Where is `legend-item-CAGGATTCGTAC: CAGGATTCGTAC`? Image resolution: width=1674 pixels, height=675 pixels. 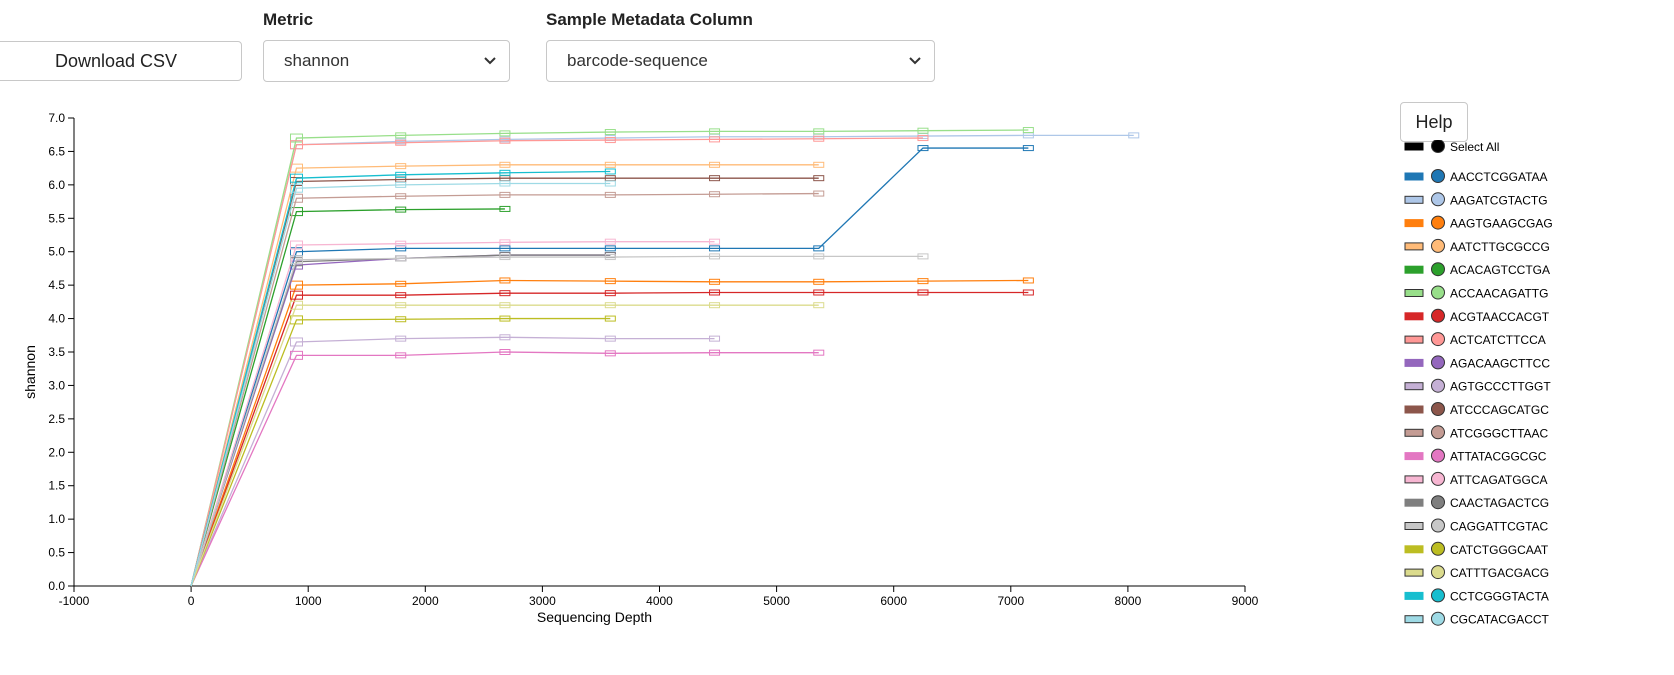 legend-item-CAGGATTCGTAC: CAGGATTCGTAC is located at coordinates (1476, 526).